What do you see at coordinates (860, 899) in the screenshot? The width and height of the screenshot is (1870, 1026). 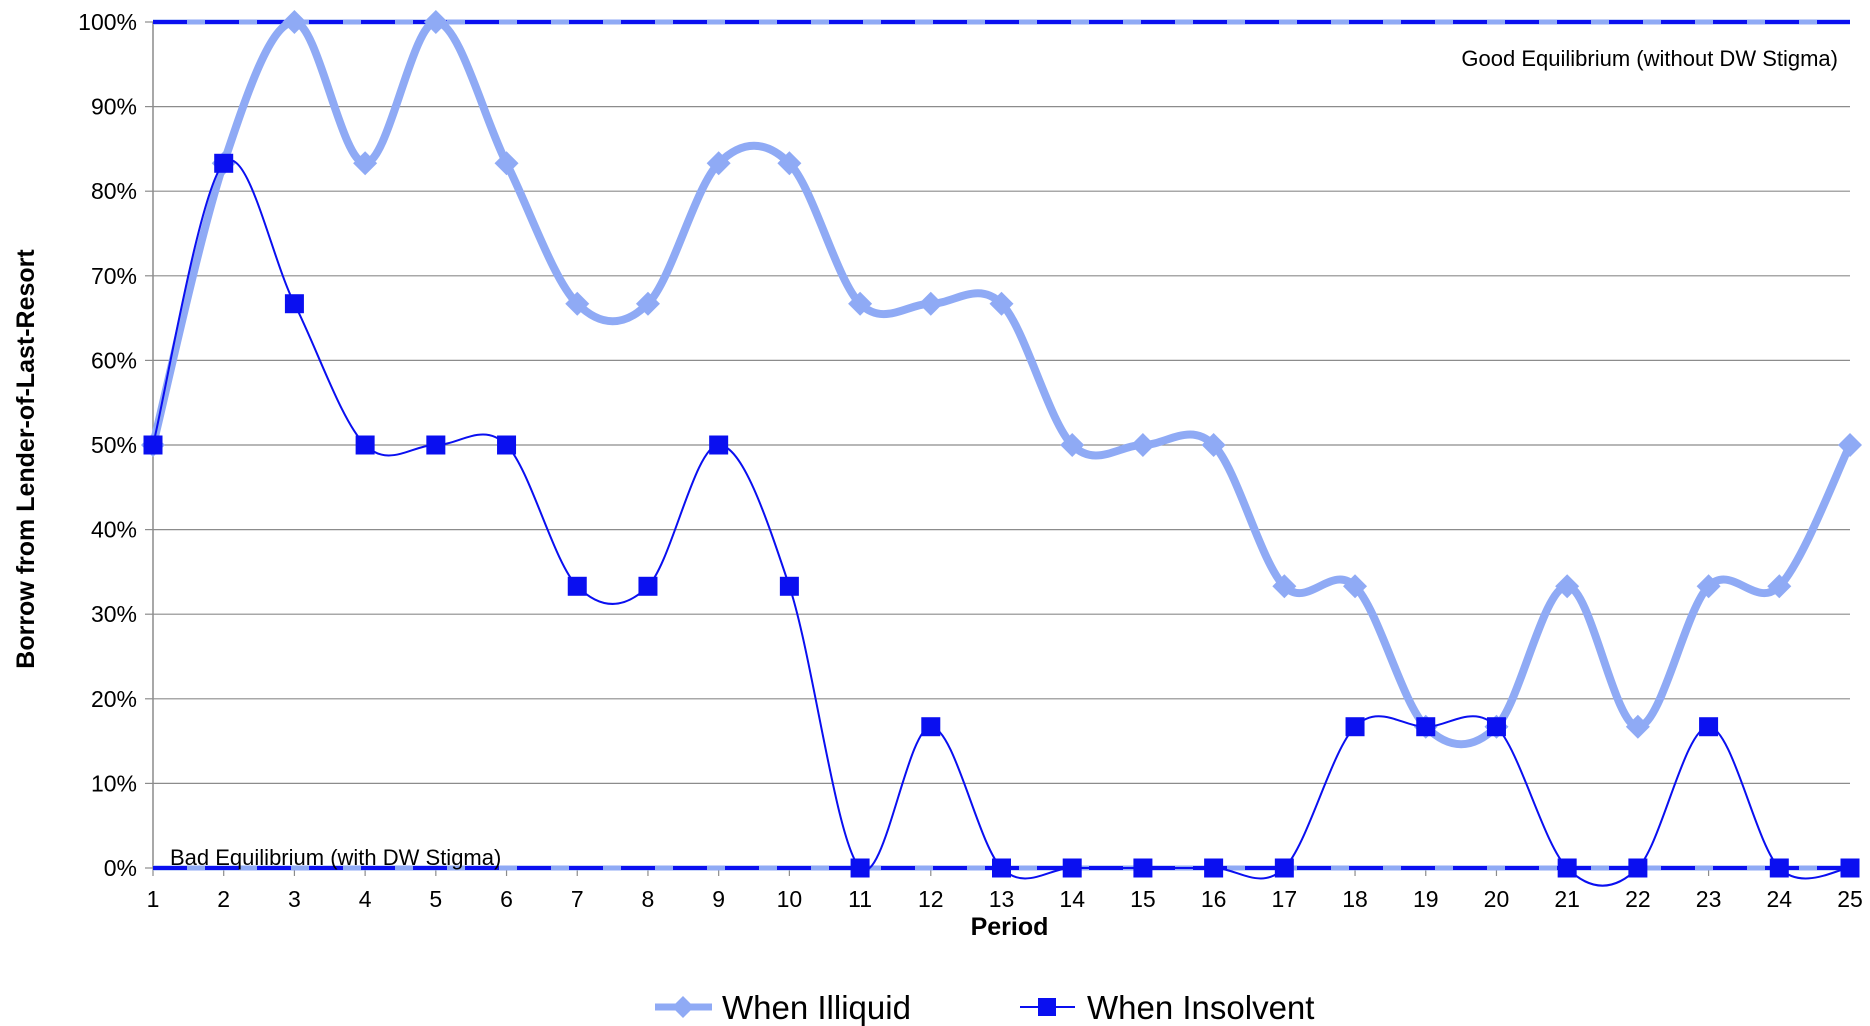 I see `x-tick-label: 11` at bounding box center [860, 899].